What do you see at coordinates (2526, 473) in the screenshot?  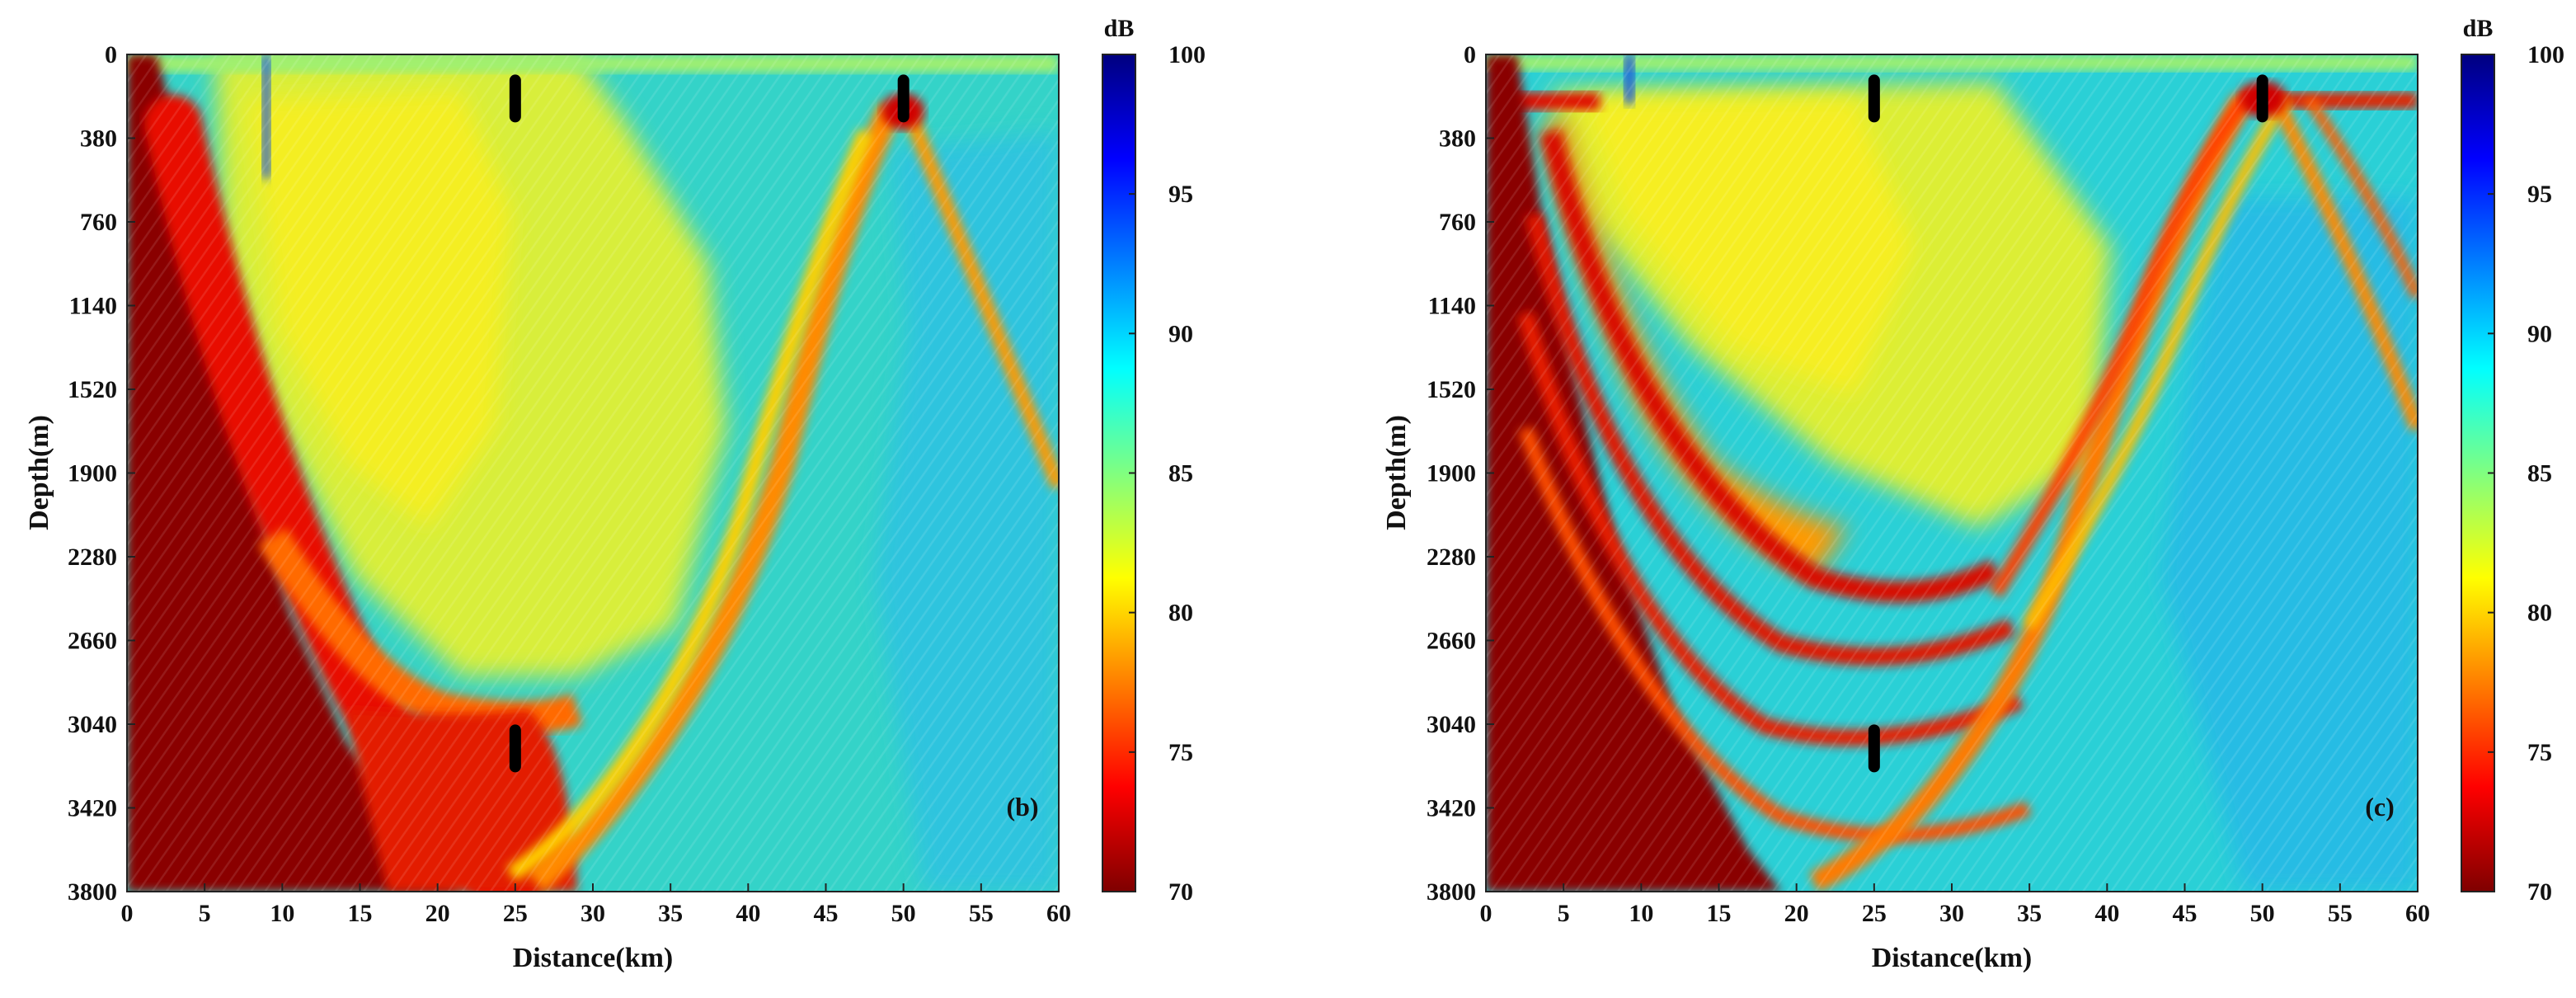 I see `colorbar-c-ticks: 100 95 90 85 80 75 70` at bounding box center [2526, 473].